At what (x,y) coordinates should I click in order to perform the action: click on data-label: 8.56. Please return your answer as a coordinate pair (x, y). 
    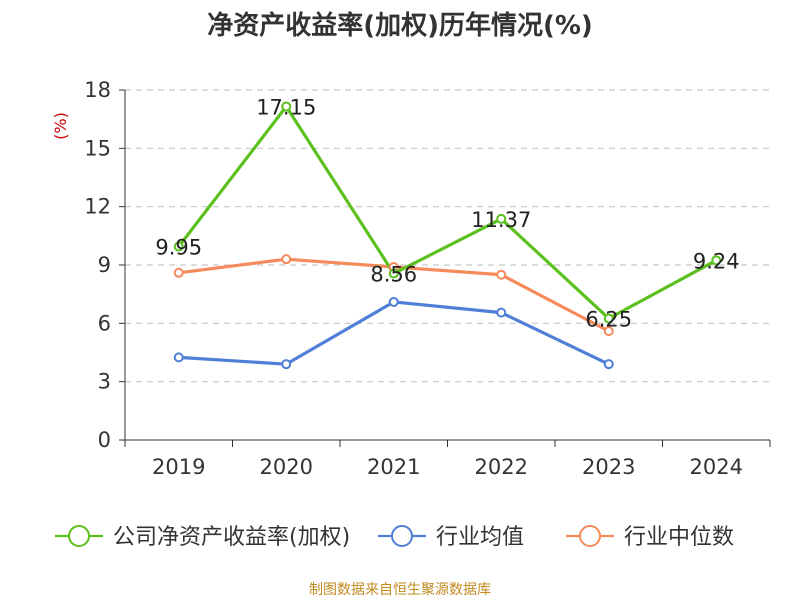
    Looking at the image, I should click on (393, 275).